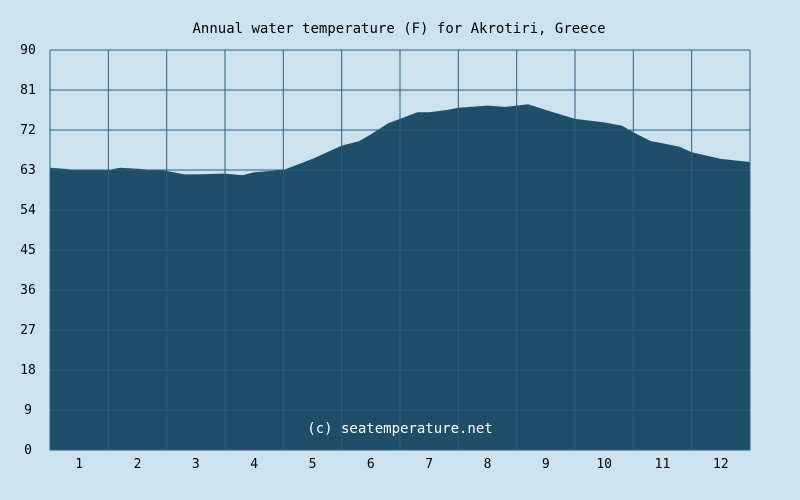 The height and width of the screenshot is (500, 800). What do you see at coordinates (313, 464) in the screenshot?
I see `x-tick-label: 5` at bounding box center [313, 464].